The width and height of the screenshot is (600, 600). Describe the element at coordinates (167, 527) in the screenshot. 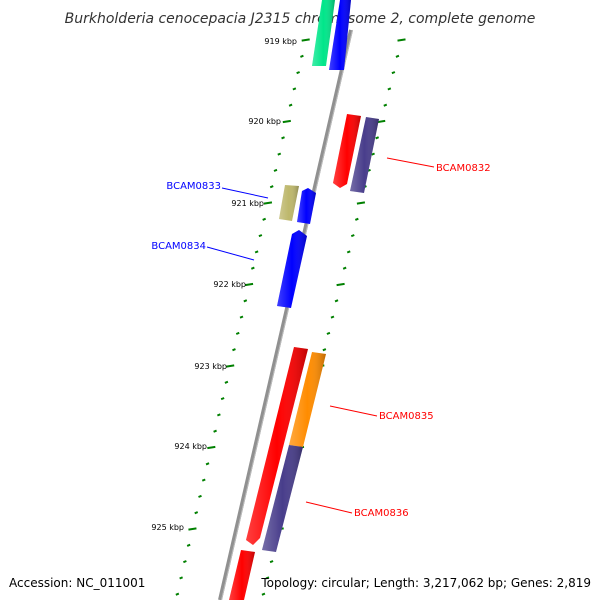

I see `ruler-label-925: 925 kbp` at that location.